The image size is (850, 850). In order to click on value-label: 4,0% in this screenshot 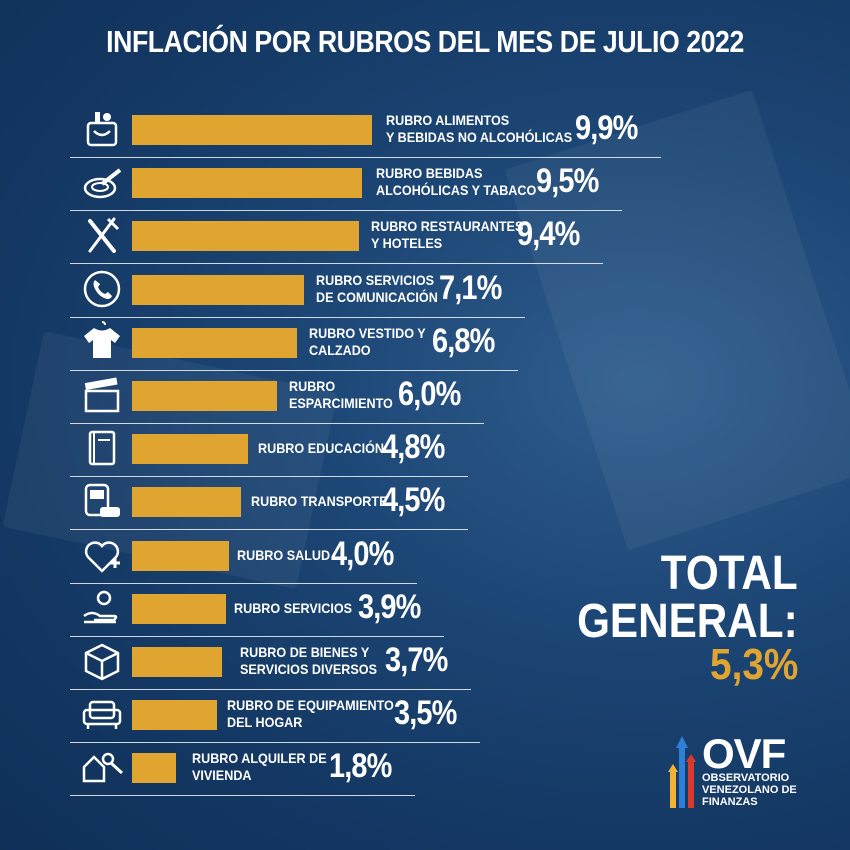, I will do `click(362, 553)`.